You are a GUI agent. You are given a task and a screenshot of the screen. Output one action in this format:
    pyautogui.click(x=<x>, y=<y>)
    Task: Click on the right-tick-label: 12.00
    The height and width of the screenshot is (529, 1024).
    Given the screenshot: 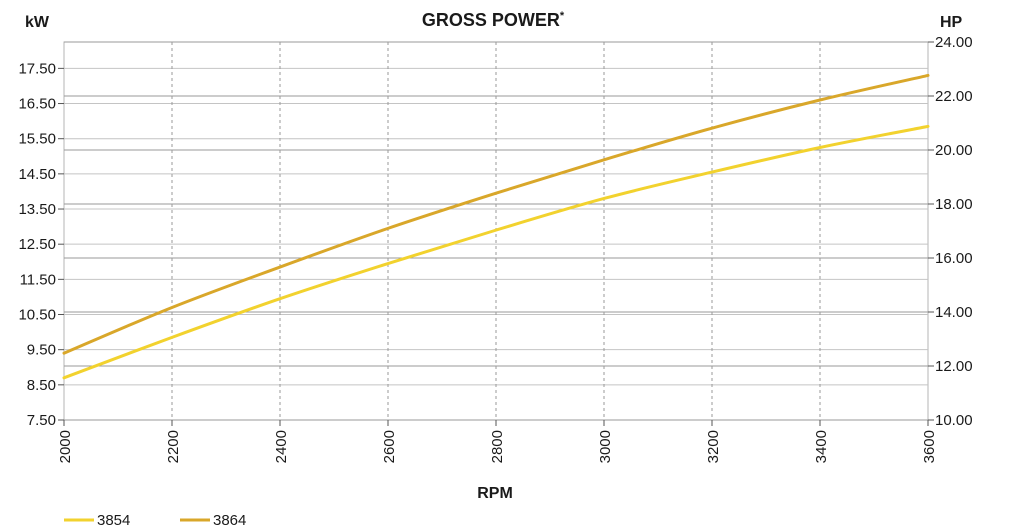 What is the action you would take?
    pyautogui.click(x=954, y=366)
    